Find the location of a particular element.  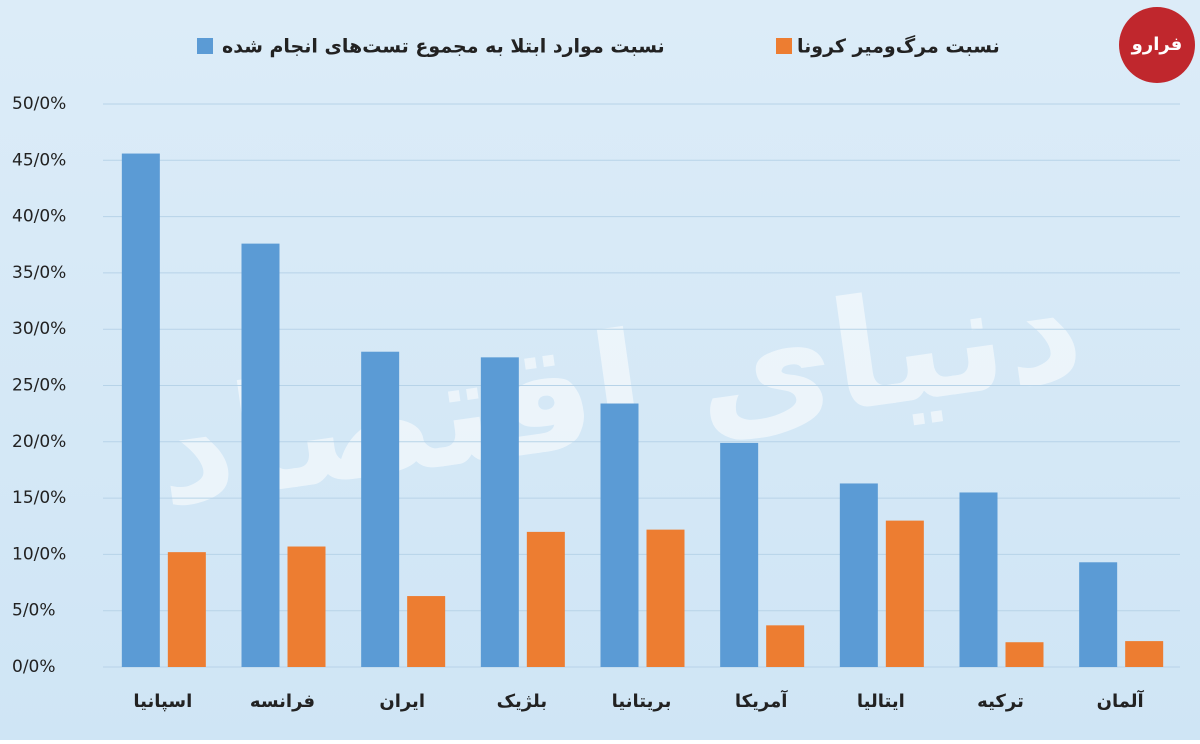

x-tick-label: ایران is located at coordinates (402, 701).